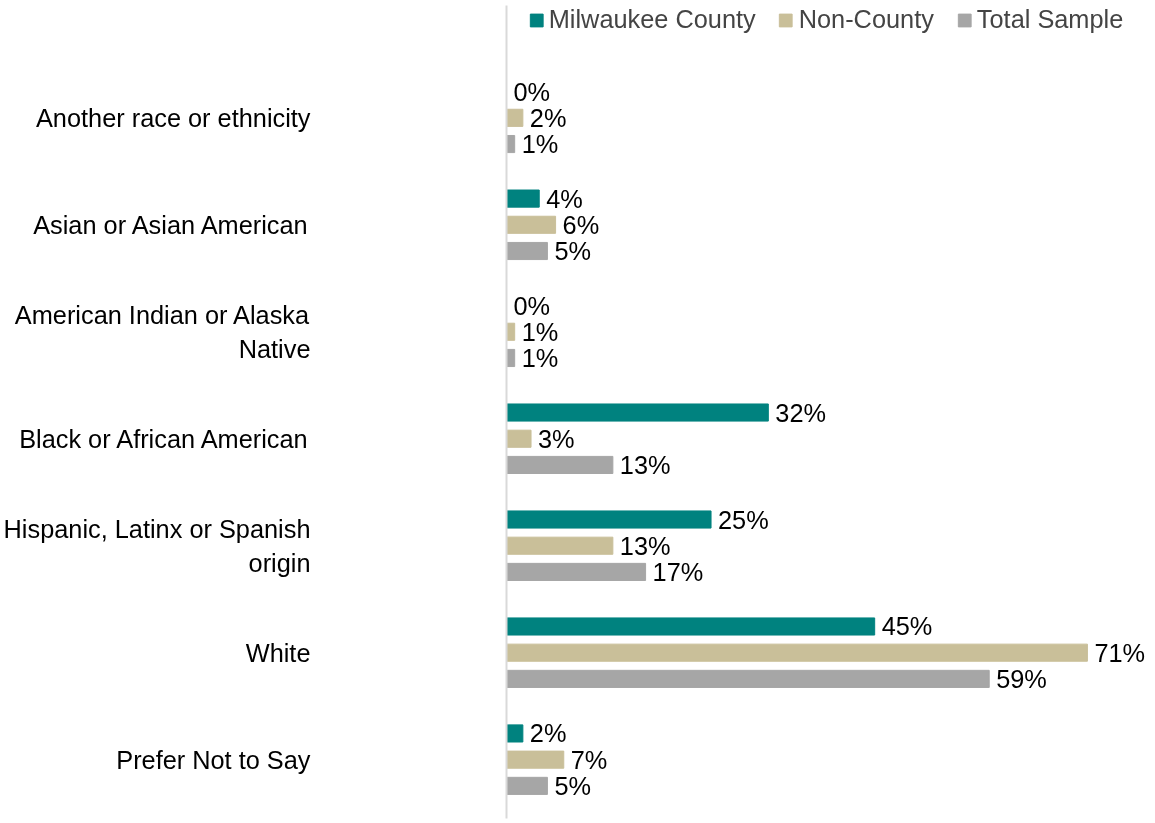  Describe the element at coordinates (589, 759) in the screenshot. I see `data-label: 7%` at that location.